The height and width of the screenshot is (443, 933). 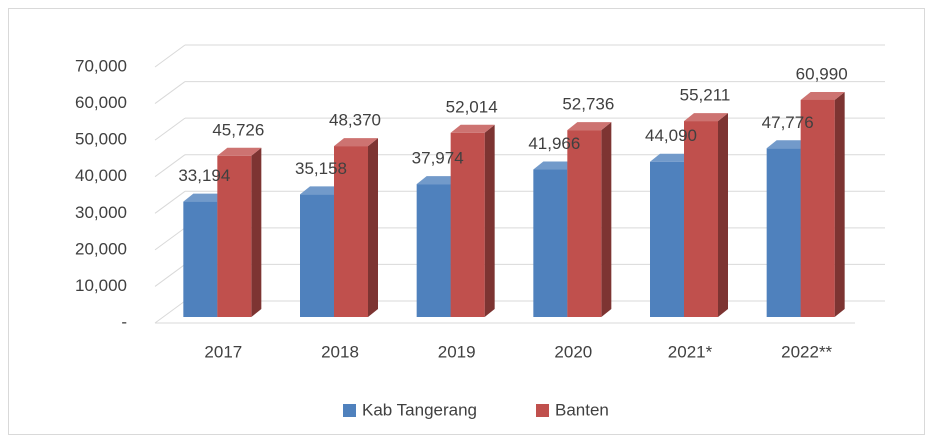 I want to click on data-label: 47,776, so click(x=788, y=122).